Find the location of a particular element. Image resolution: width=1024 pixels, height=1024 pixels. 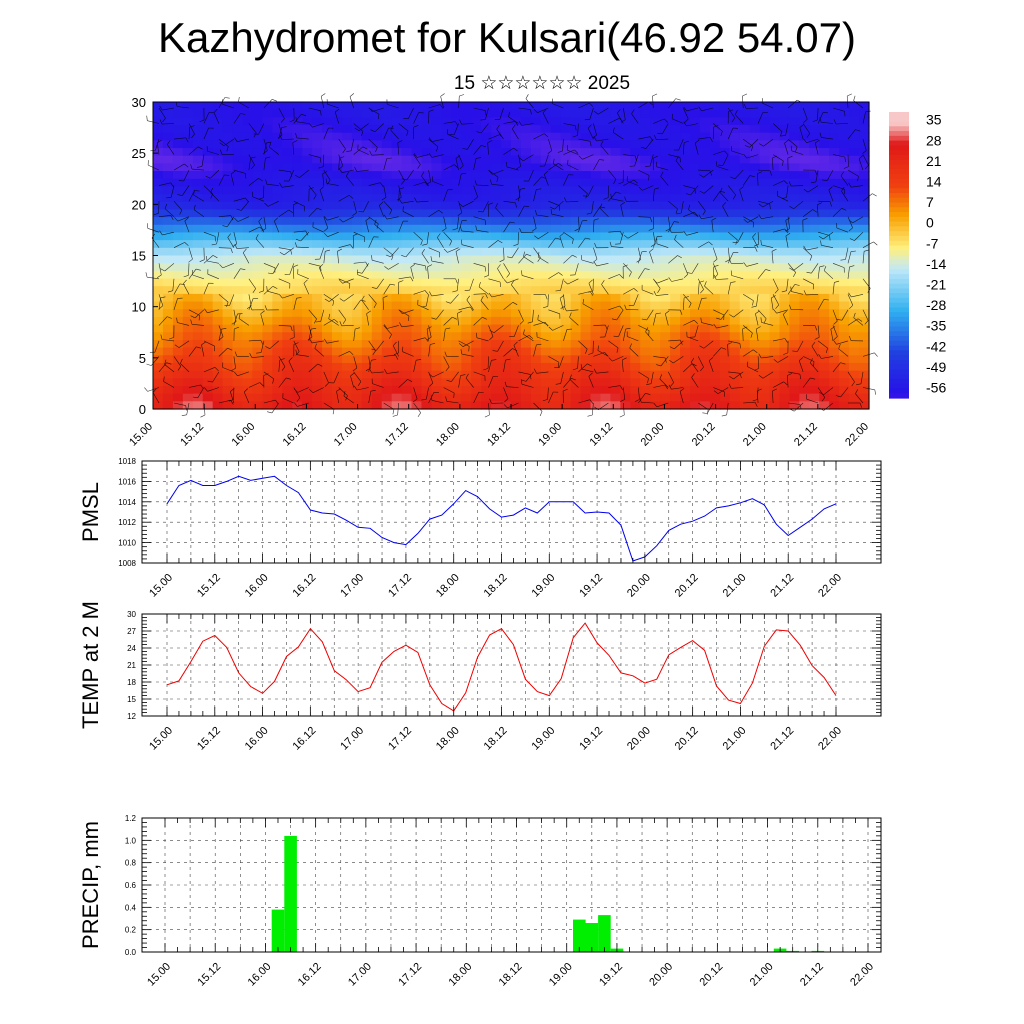

y-tick-label: 15 is located at coordinates (139, 256).